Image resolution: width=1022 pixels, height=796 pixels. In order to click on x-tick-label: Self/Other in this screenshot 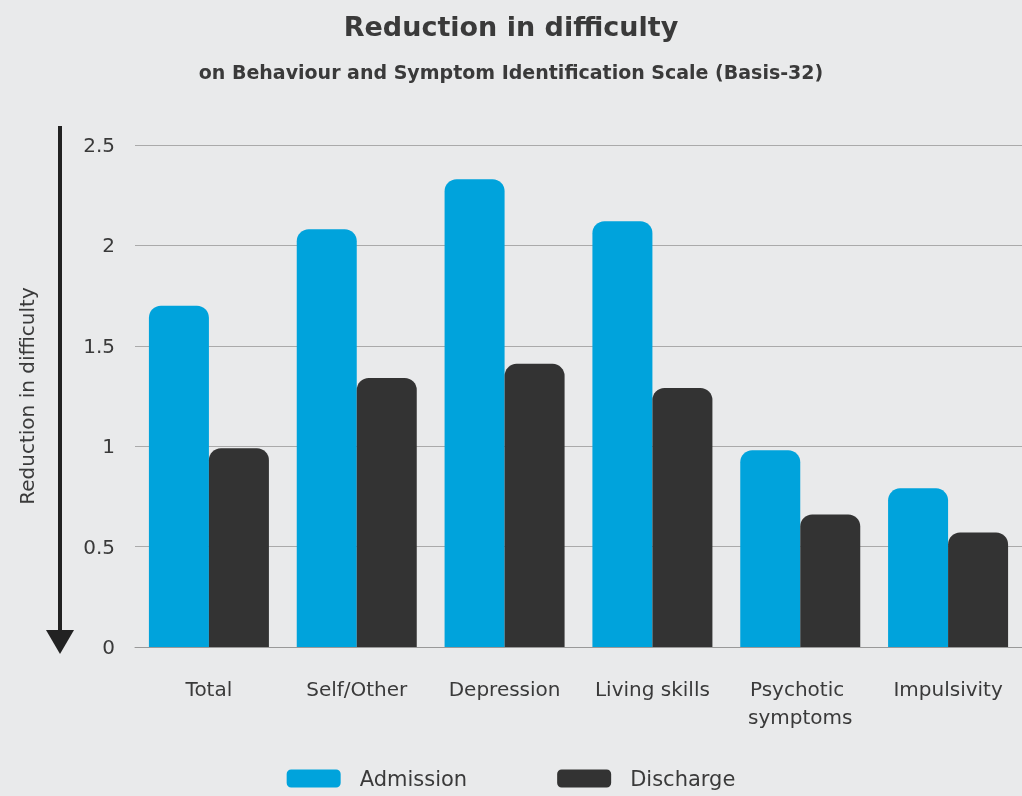, I will do `click(357, 689)`.